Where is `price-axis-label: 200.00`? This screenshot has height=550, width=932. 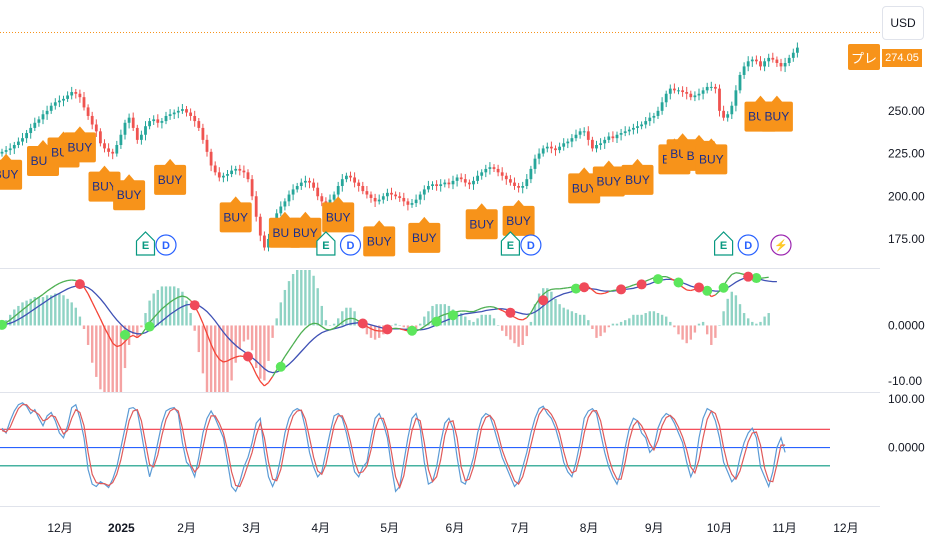
price-axis-label: 200.00 is located at coordinates (906, 196).